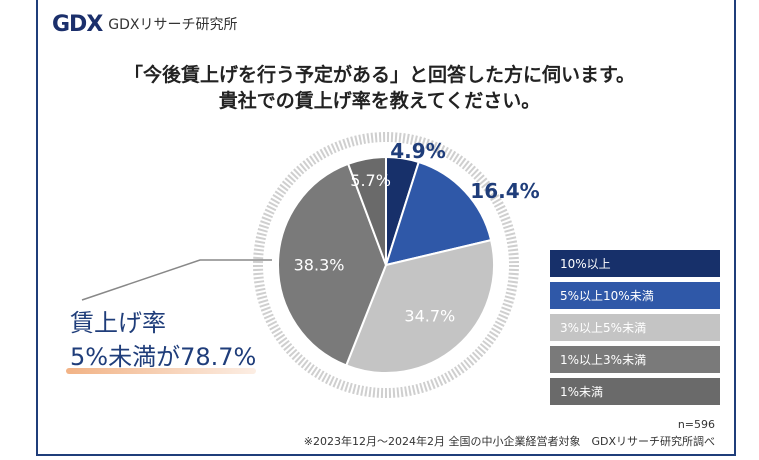  What do you see at coordinates (370, 180) in the screenshot?
I see `slice-label-4: 5.7%` at bounding box center [370, 180].